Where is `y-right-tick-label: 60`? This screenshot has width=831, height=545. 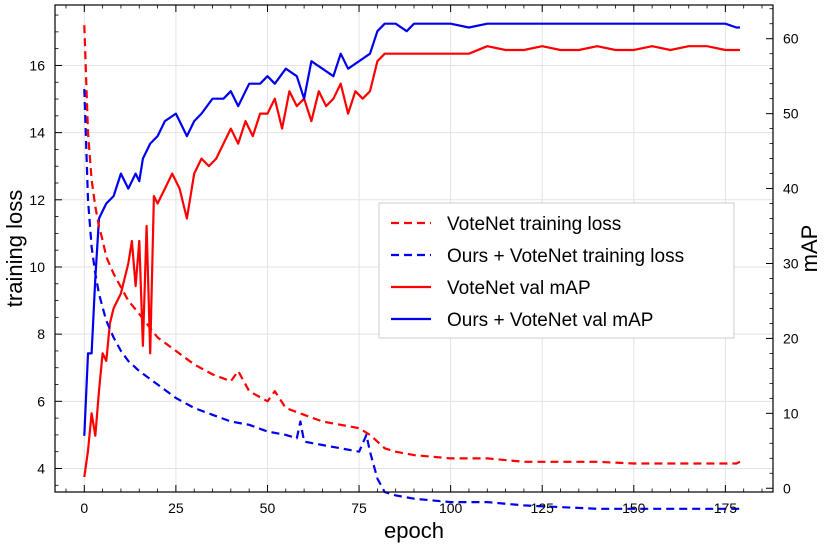
y-right-tick-label: 60 is located at coordinates (791, 39).